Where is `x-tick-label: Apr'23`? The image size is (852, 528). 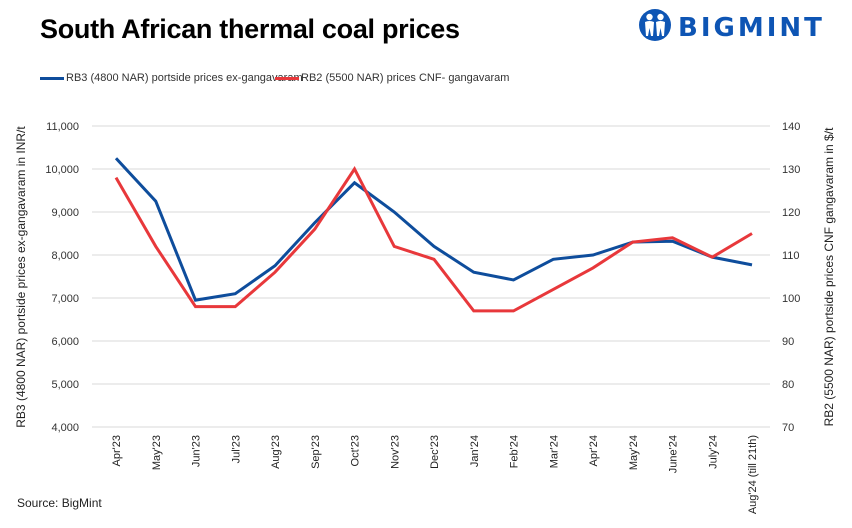 x-tick-label: Apr'23 is located at coordinates (117, 450).